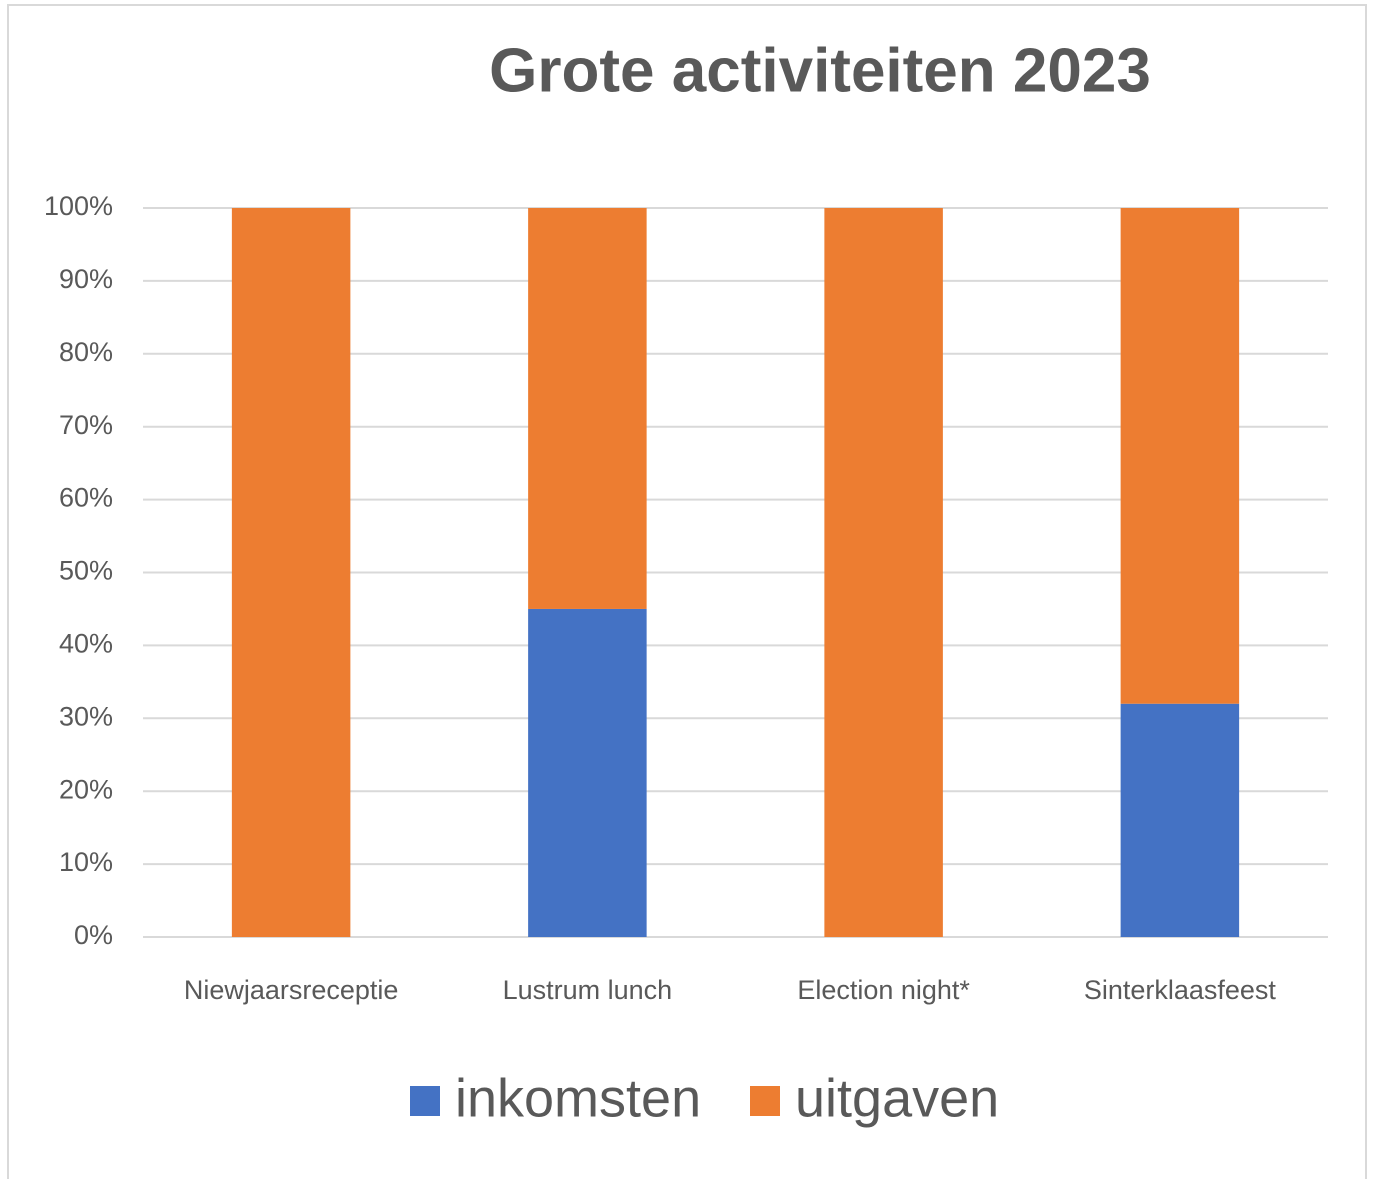 This screenshot has height=1179, width=1374. What do you see at coordinates (1180, 990) in the screenshot?
I see `x-tick-label: Sinterklaasfeest` at bounding box center [1180, 990].